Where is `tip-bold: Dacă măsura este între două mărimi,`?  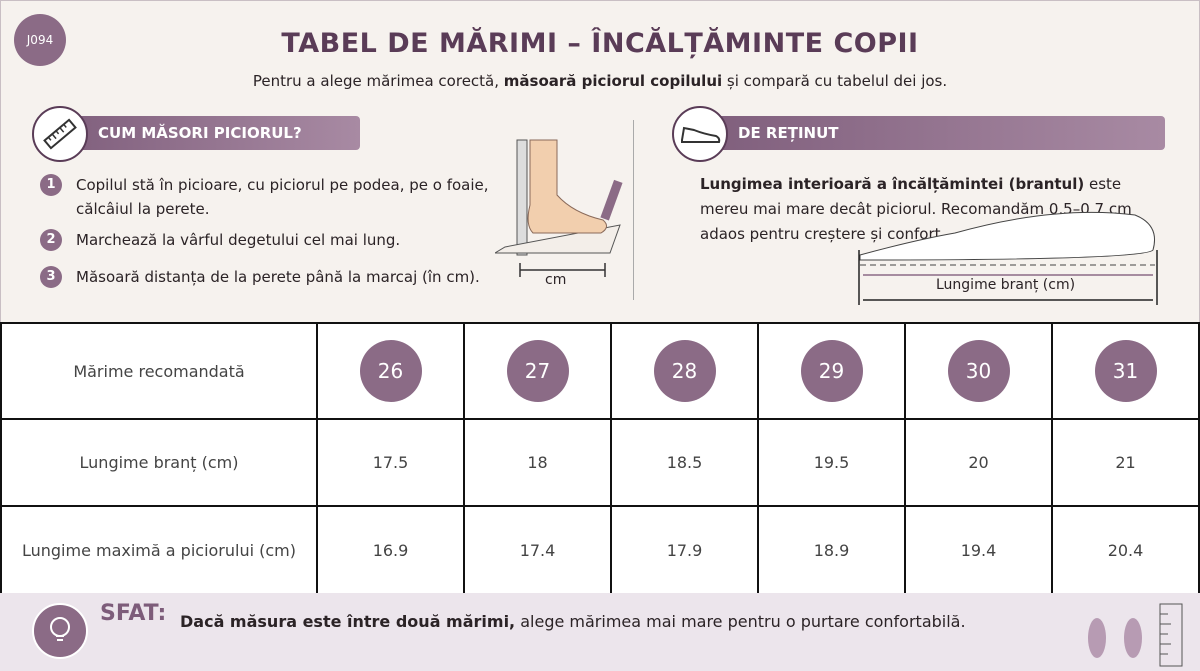 tip-bold: Dacă măsura este între două mărimi, is located at coordinates (348, 621).